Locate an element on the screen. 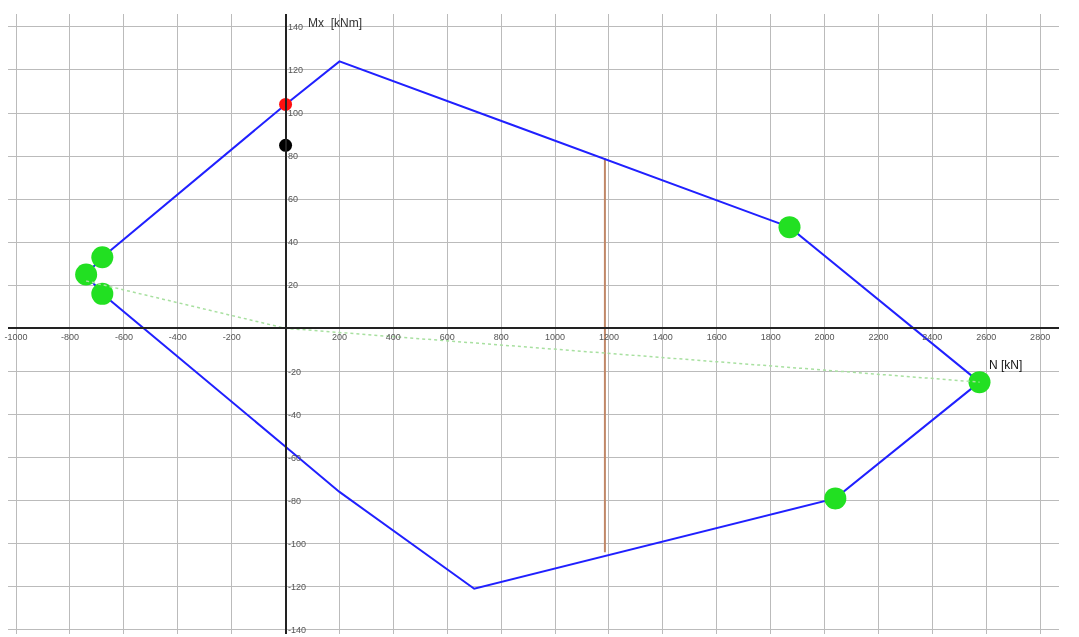 Image resolution: width=1079 pixels, height=637 pixels. x-tick-label: 2800 is located at coordinates (1040, 336).